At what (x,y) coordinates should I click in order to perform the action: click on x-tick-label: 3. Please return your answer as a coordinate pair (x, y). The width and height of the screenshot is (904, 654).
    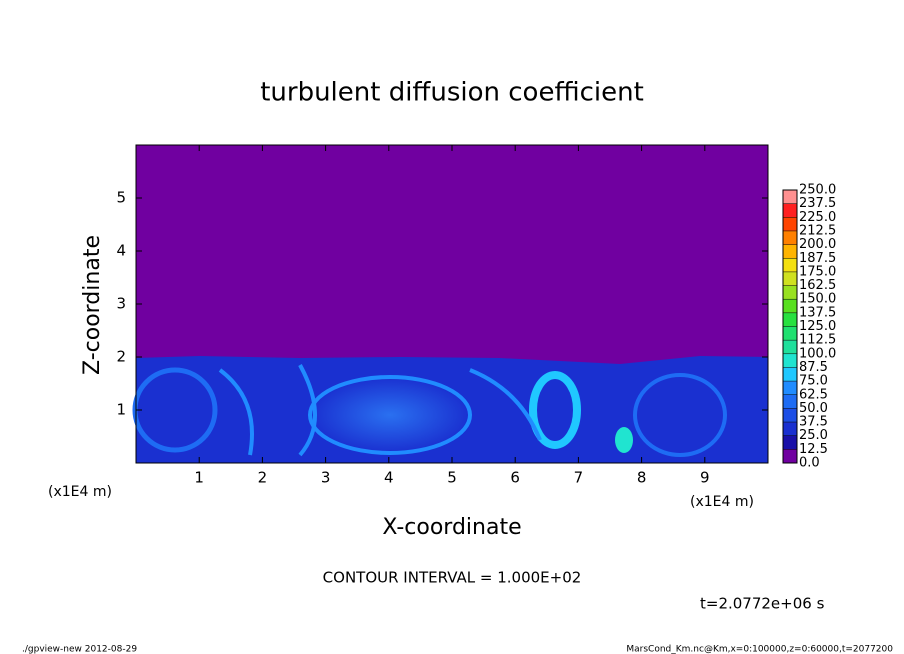
    Looking at the image, I should click on (326, 478).